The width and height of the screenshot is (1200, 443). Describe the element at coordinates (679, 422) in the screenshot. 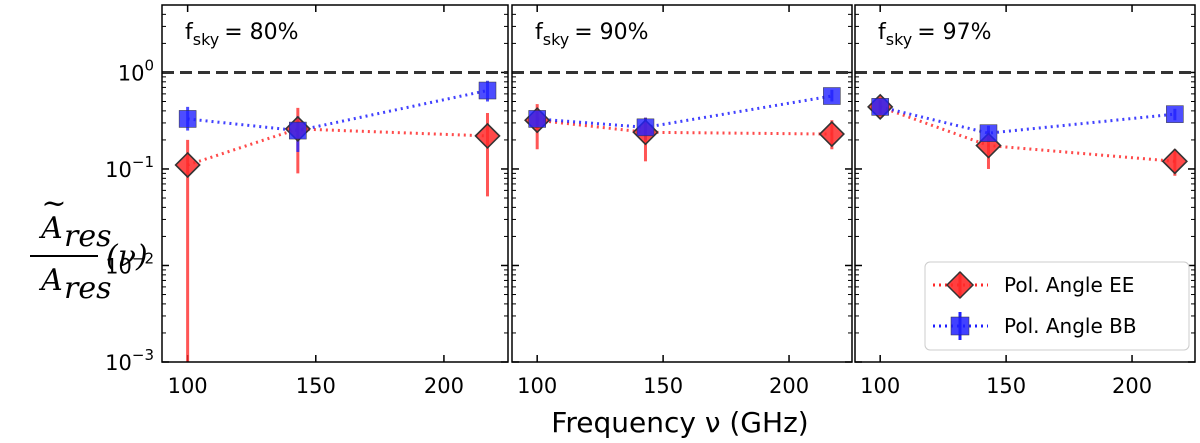

I see `x-axis-title: Frequency ν (GHz)` at that location.